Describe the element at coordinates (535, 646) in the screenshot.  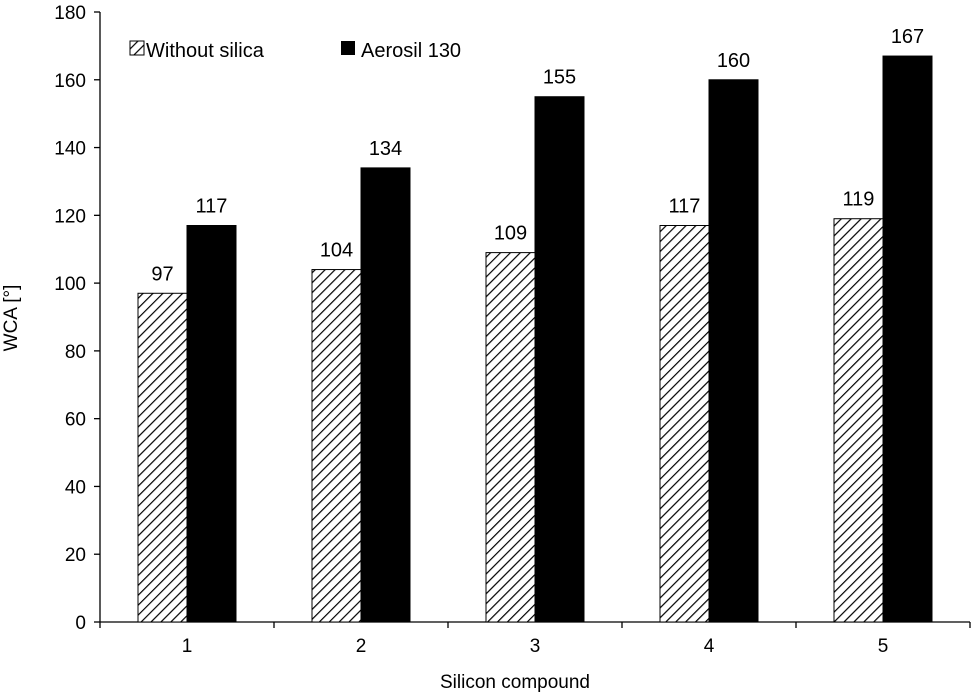
I see `x-tick-label: 3` at that location.